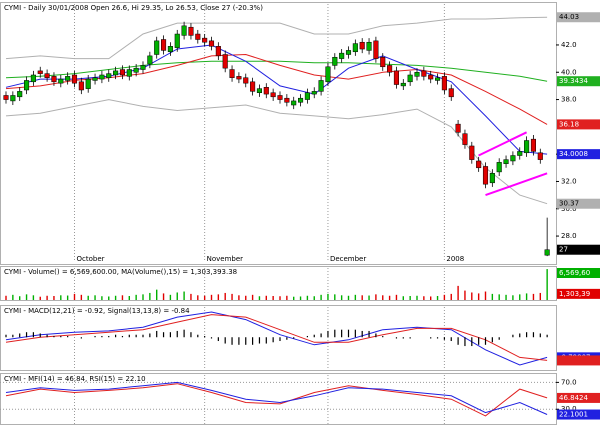 Image resolution: width=600 pixels, height=427 pixels. I want to click on x-tick-label: October, so click(91, 259).